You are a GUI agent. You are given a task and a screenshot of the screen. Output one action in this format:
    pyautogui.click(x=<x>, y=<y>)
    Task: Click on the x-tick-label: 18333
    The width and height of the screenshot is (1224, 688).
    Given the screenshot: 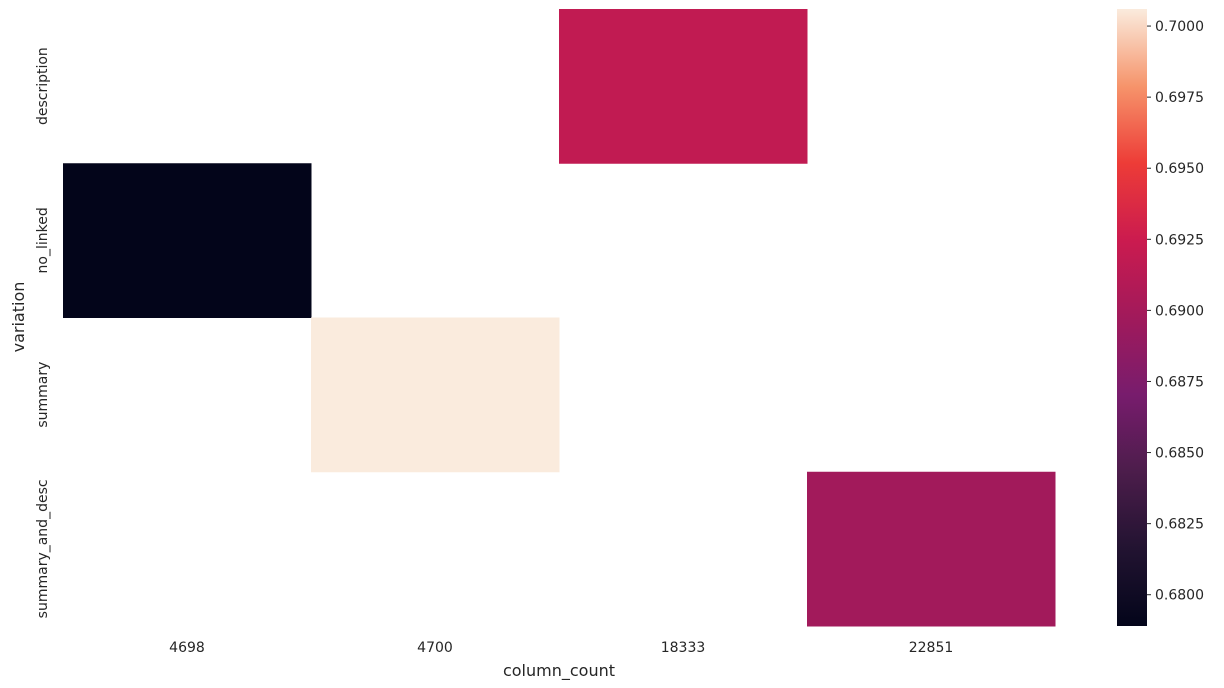 What is the action you would take?
    pyautogui.click(x=683, y=648)
    